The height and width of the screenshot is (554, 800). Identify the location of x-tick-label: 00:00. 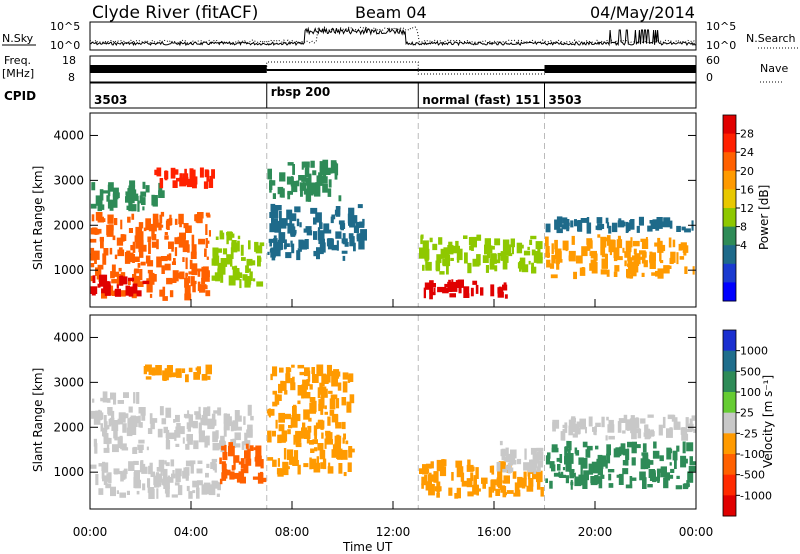
(696, 532).